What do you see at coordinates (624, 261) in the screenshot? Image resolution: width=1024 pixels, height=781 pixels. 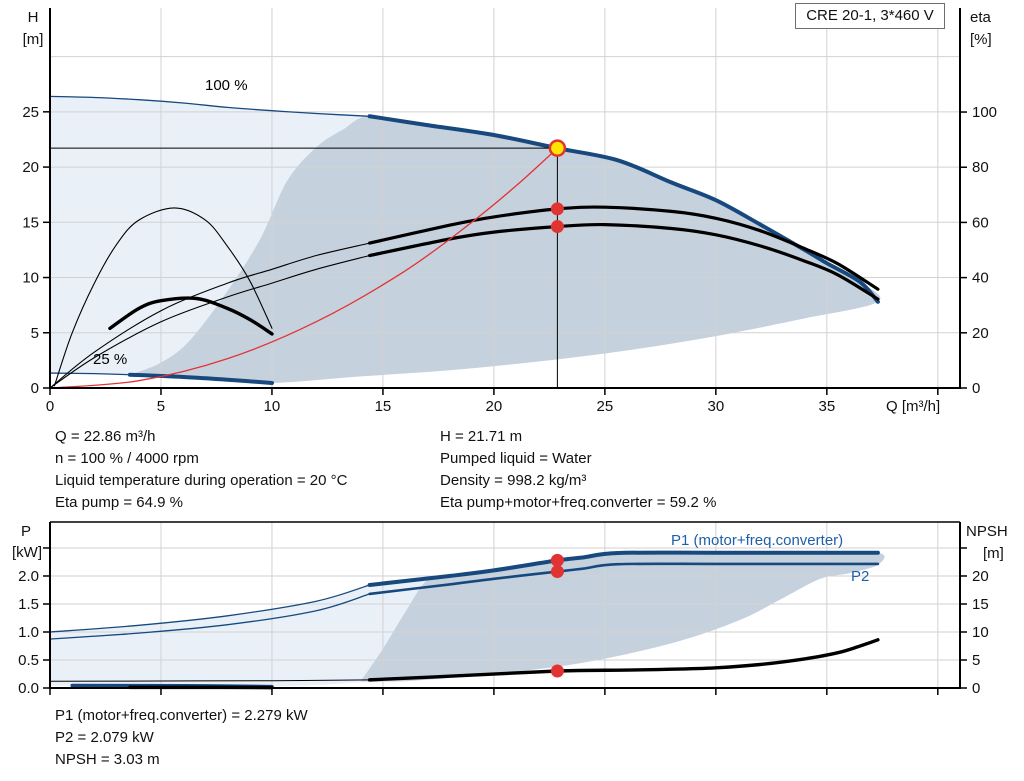 I see `eta-total-curve` at bounding box center [624, 261].